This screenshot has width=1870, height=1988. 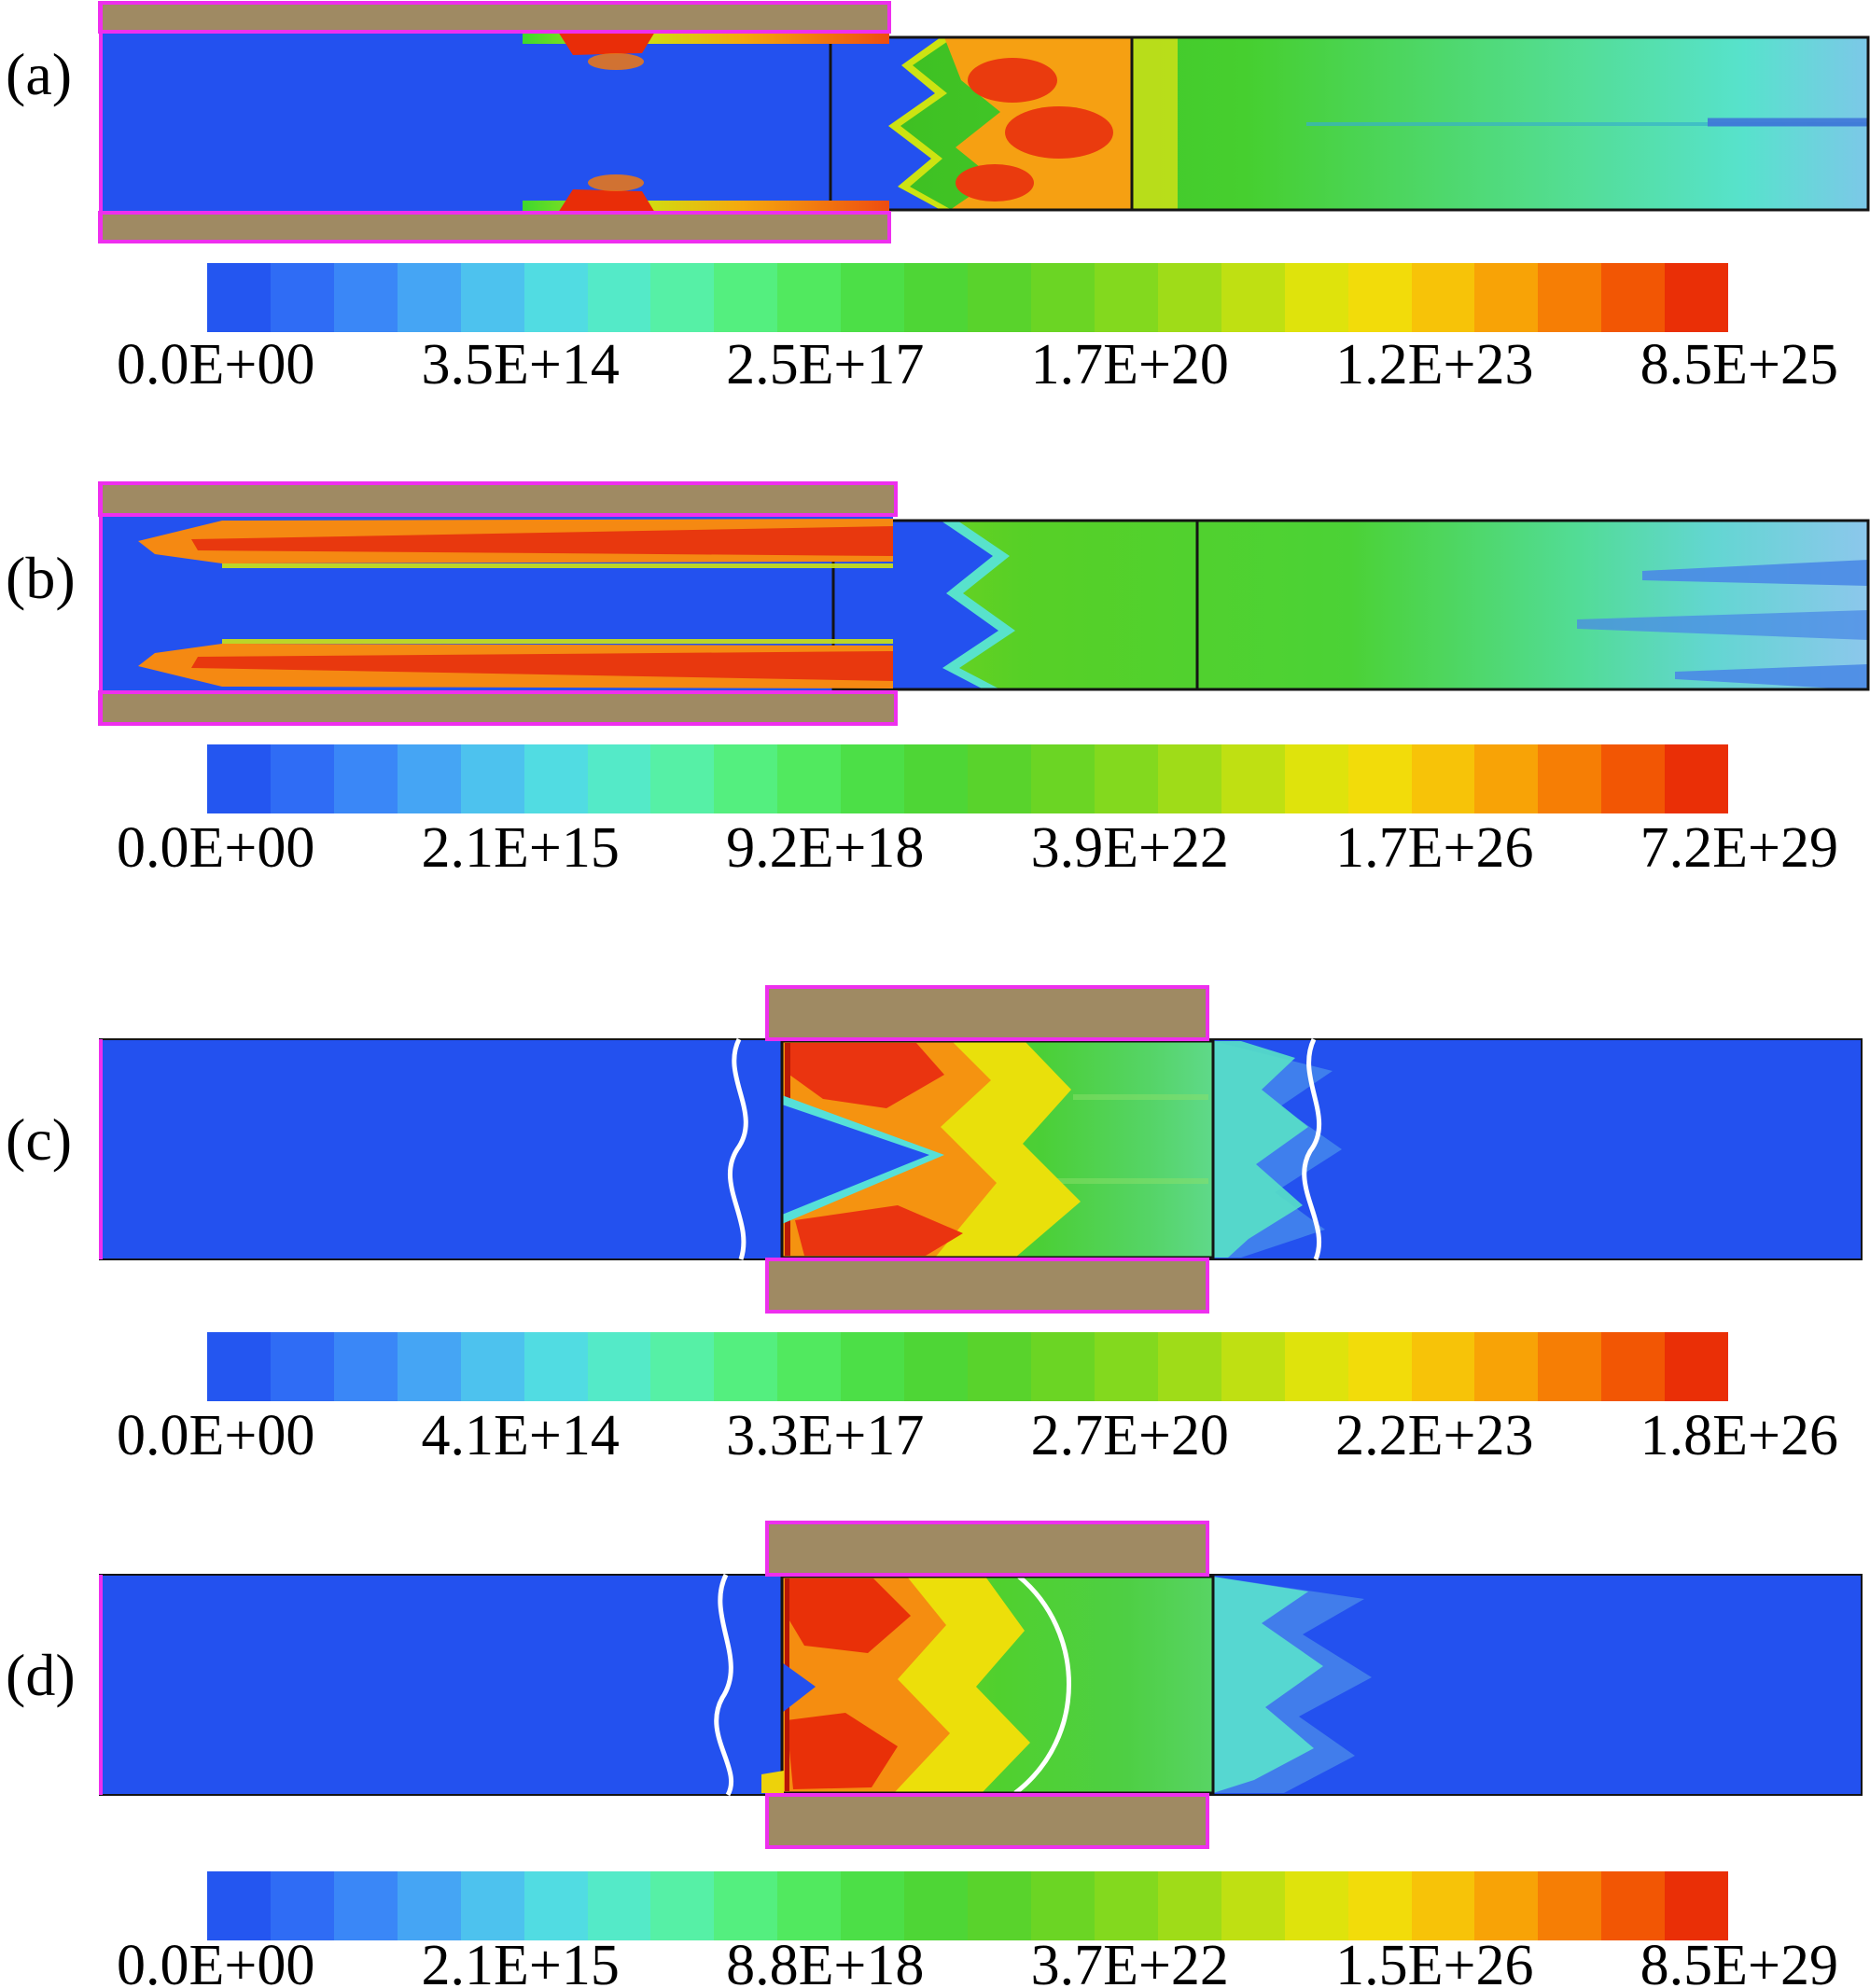 I want to click on tick-label: 2.1E+15, so click(x=521, y=1961).